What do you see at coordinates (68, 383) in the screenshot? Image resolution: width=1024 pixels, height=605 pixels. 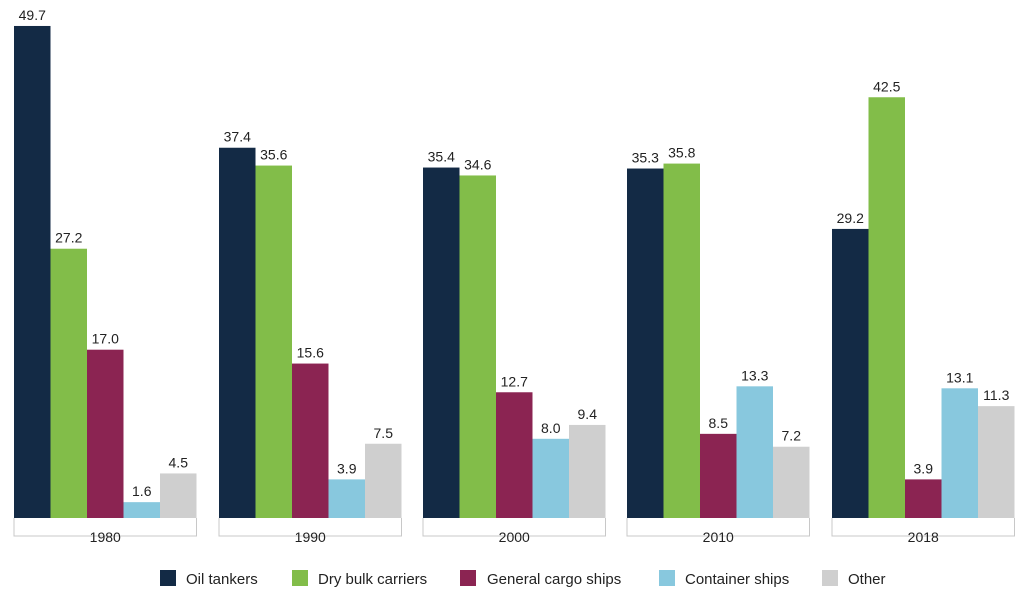 I see `bar-dry-bulk-carriers-1980` at bounding box center [68, 383].